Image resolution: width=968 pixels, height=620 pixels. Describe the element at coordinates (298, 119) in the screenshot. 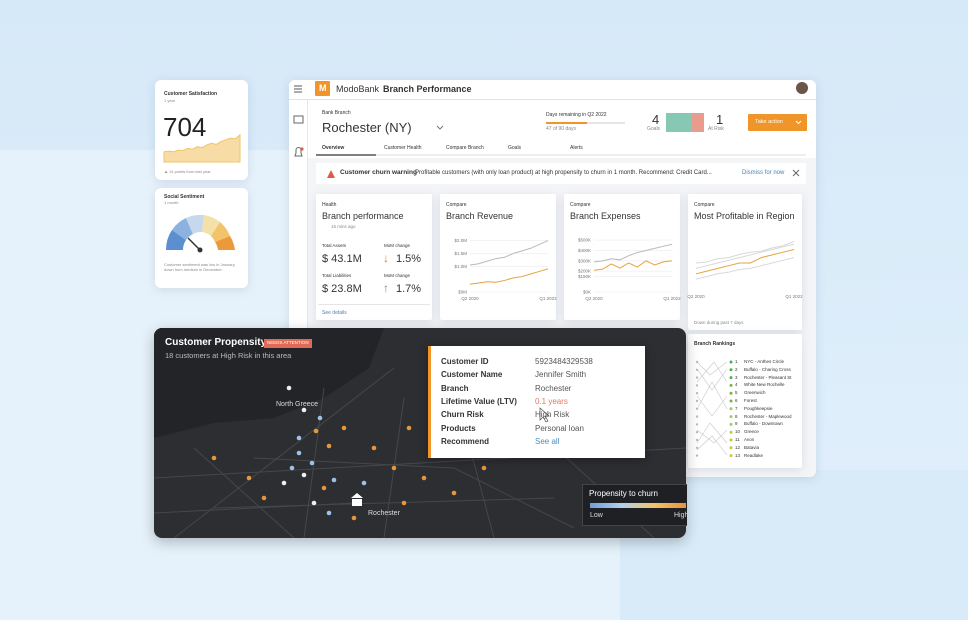

I see `chat-icon` at that location.